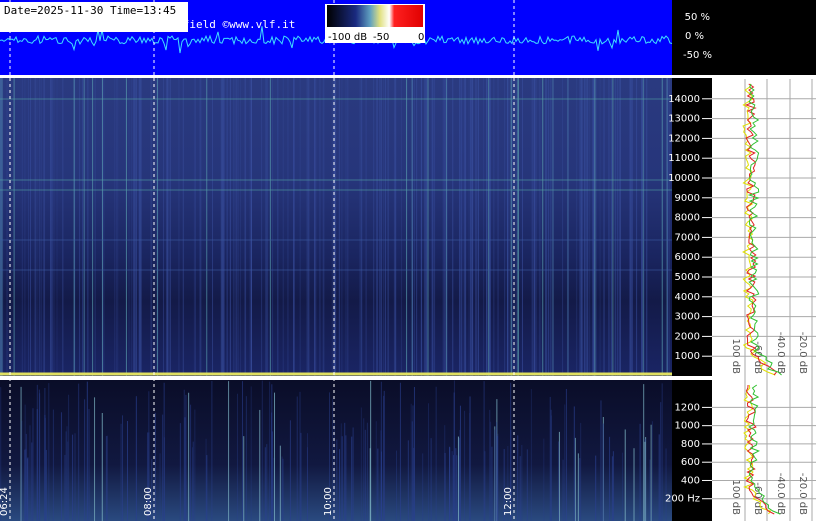 Image resolution: width=816 pixels, height=521 pixels. Describe the element at coordinates (328, 501) in the screenshot. I see `time-label: 10:00` at that location.